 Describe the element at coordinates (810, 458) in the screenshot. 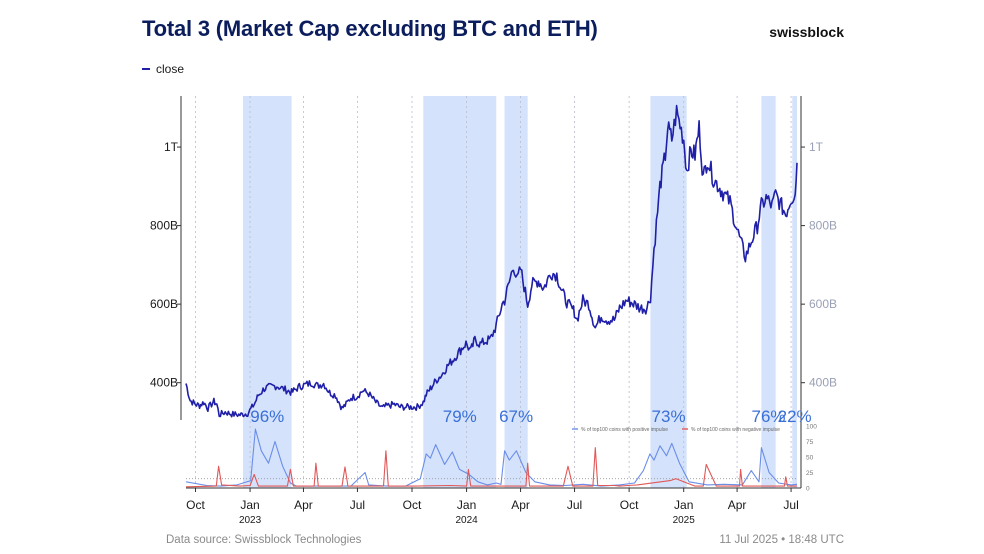

I see `sub-y-tick-2: 50` at that location.